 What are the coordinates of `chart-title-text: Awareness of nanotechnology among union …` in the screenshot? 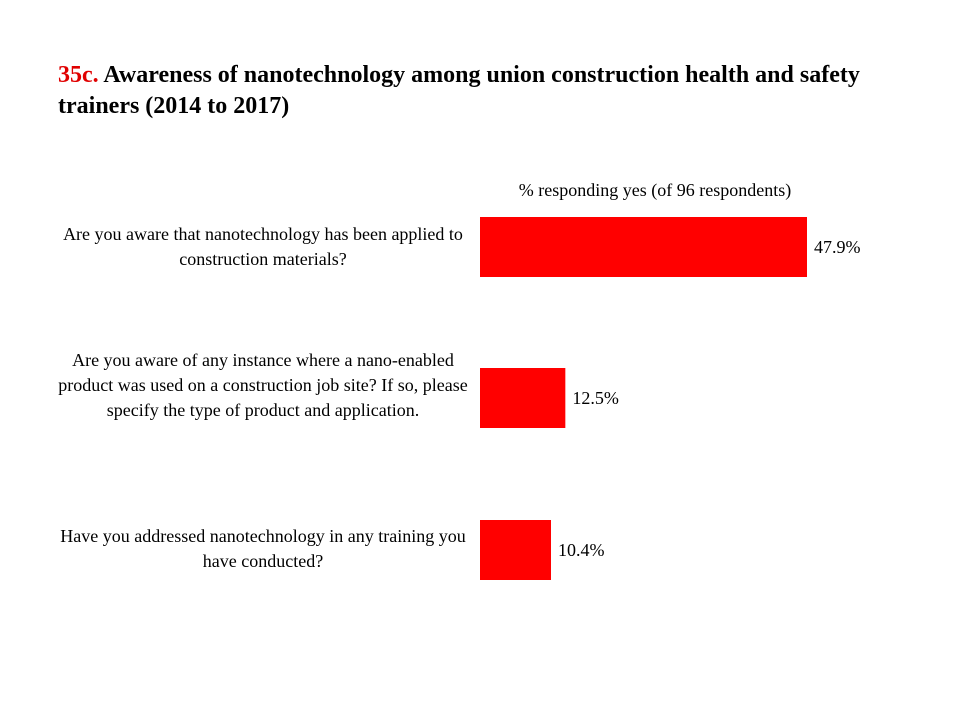 It's located at (459, 90).